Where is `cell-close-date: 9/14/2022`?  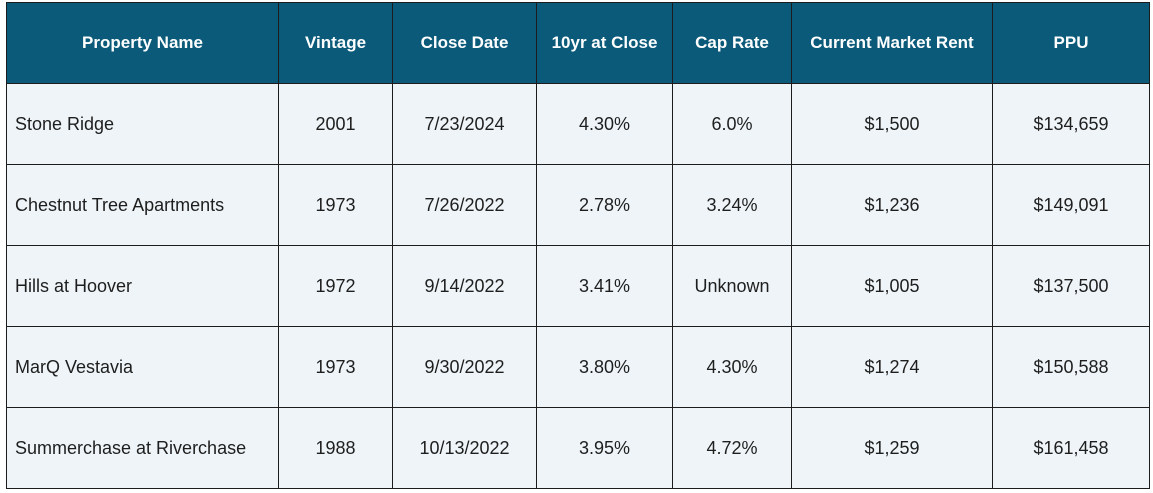
cell-close-date: 9/14/2022 is located at coordinates (464, 286).